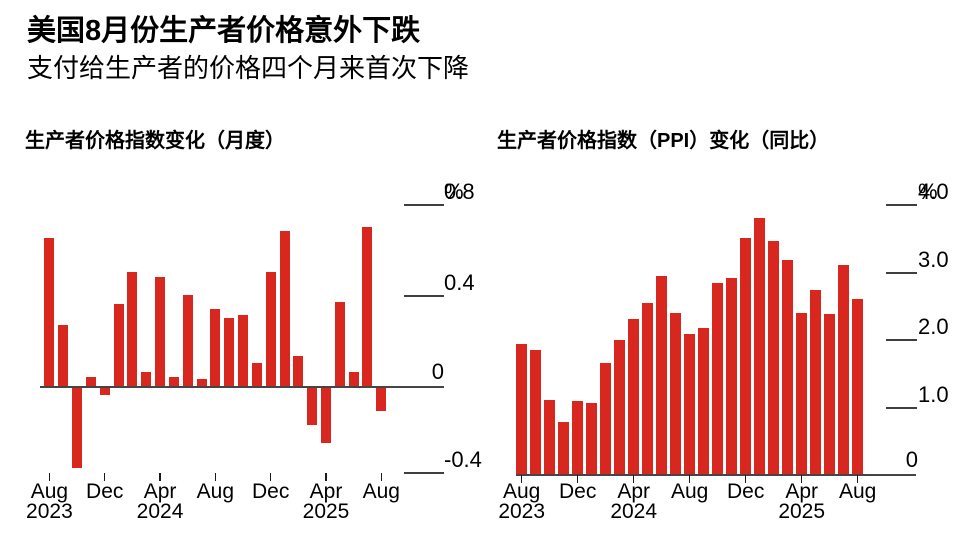  I want to click on y-tick-value: 4.0, so click(933, 191).